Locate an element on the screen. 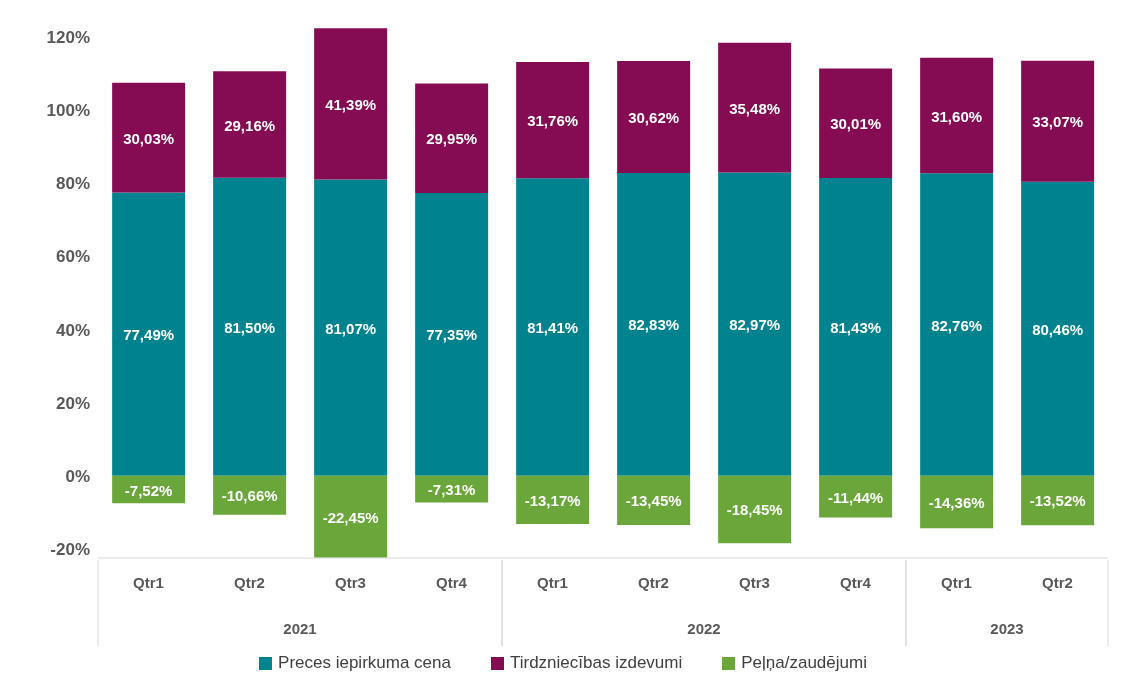 The height and width of the screenshot is (691, 1126). data-label: -22,45% is located at coordinates (350, 517).